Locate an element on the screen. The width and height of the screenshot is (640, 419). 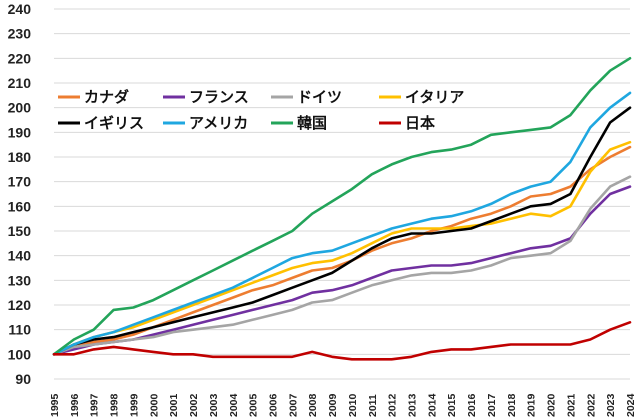
y-tick-label: 230 is located at coordinates (20, 34).